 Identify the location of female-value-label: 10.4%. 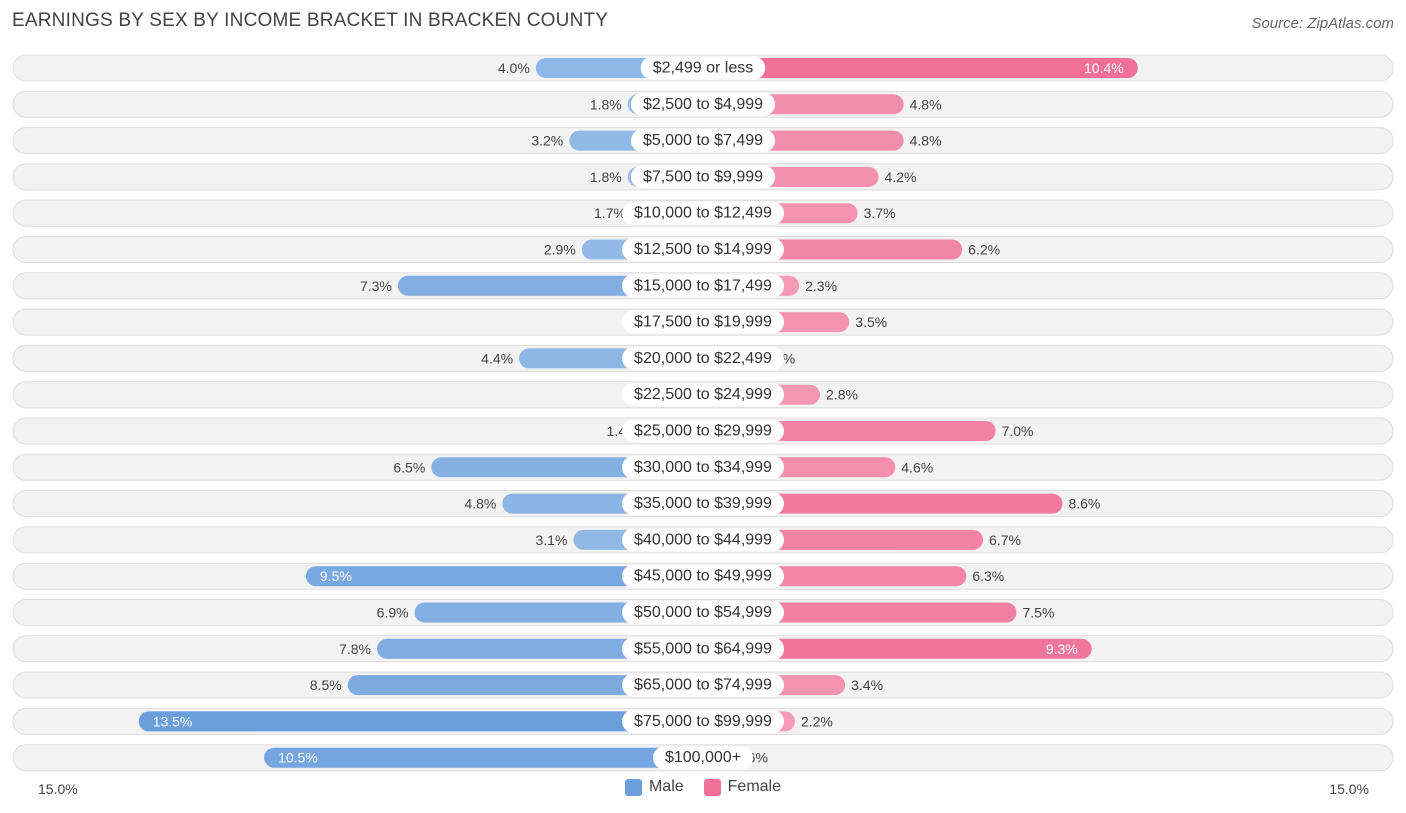
(1104, 68).